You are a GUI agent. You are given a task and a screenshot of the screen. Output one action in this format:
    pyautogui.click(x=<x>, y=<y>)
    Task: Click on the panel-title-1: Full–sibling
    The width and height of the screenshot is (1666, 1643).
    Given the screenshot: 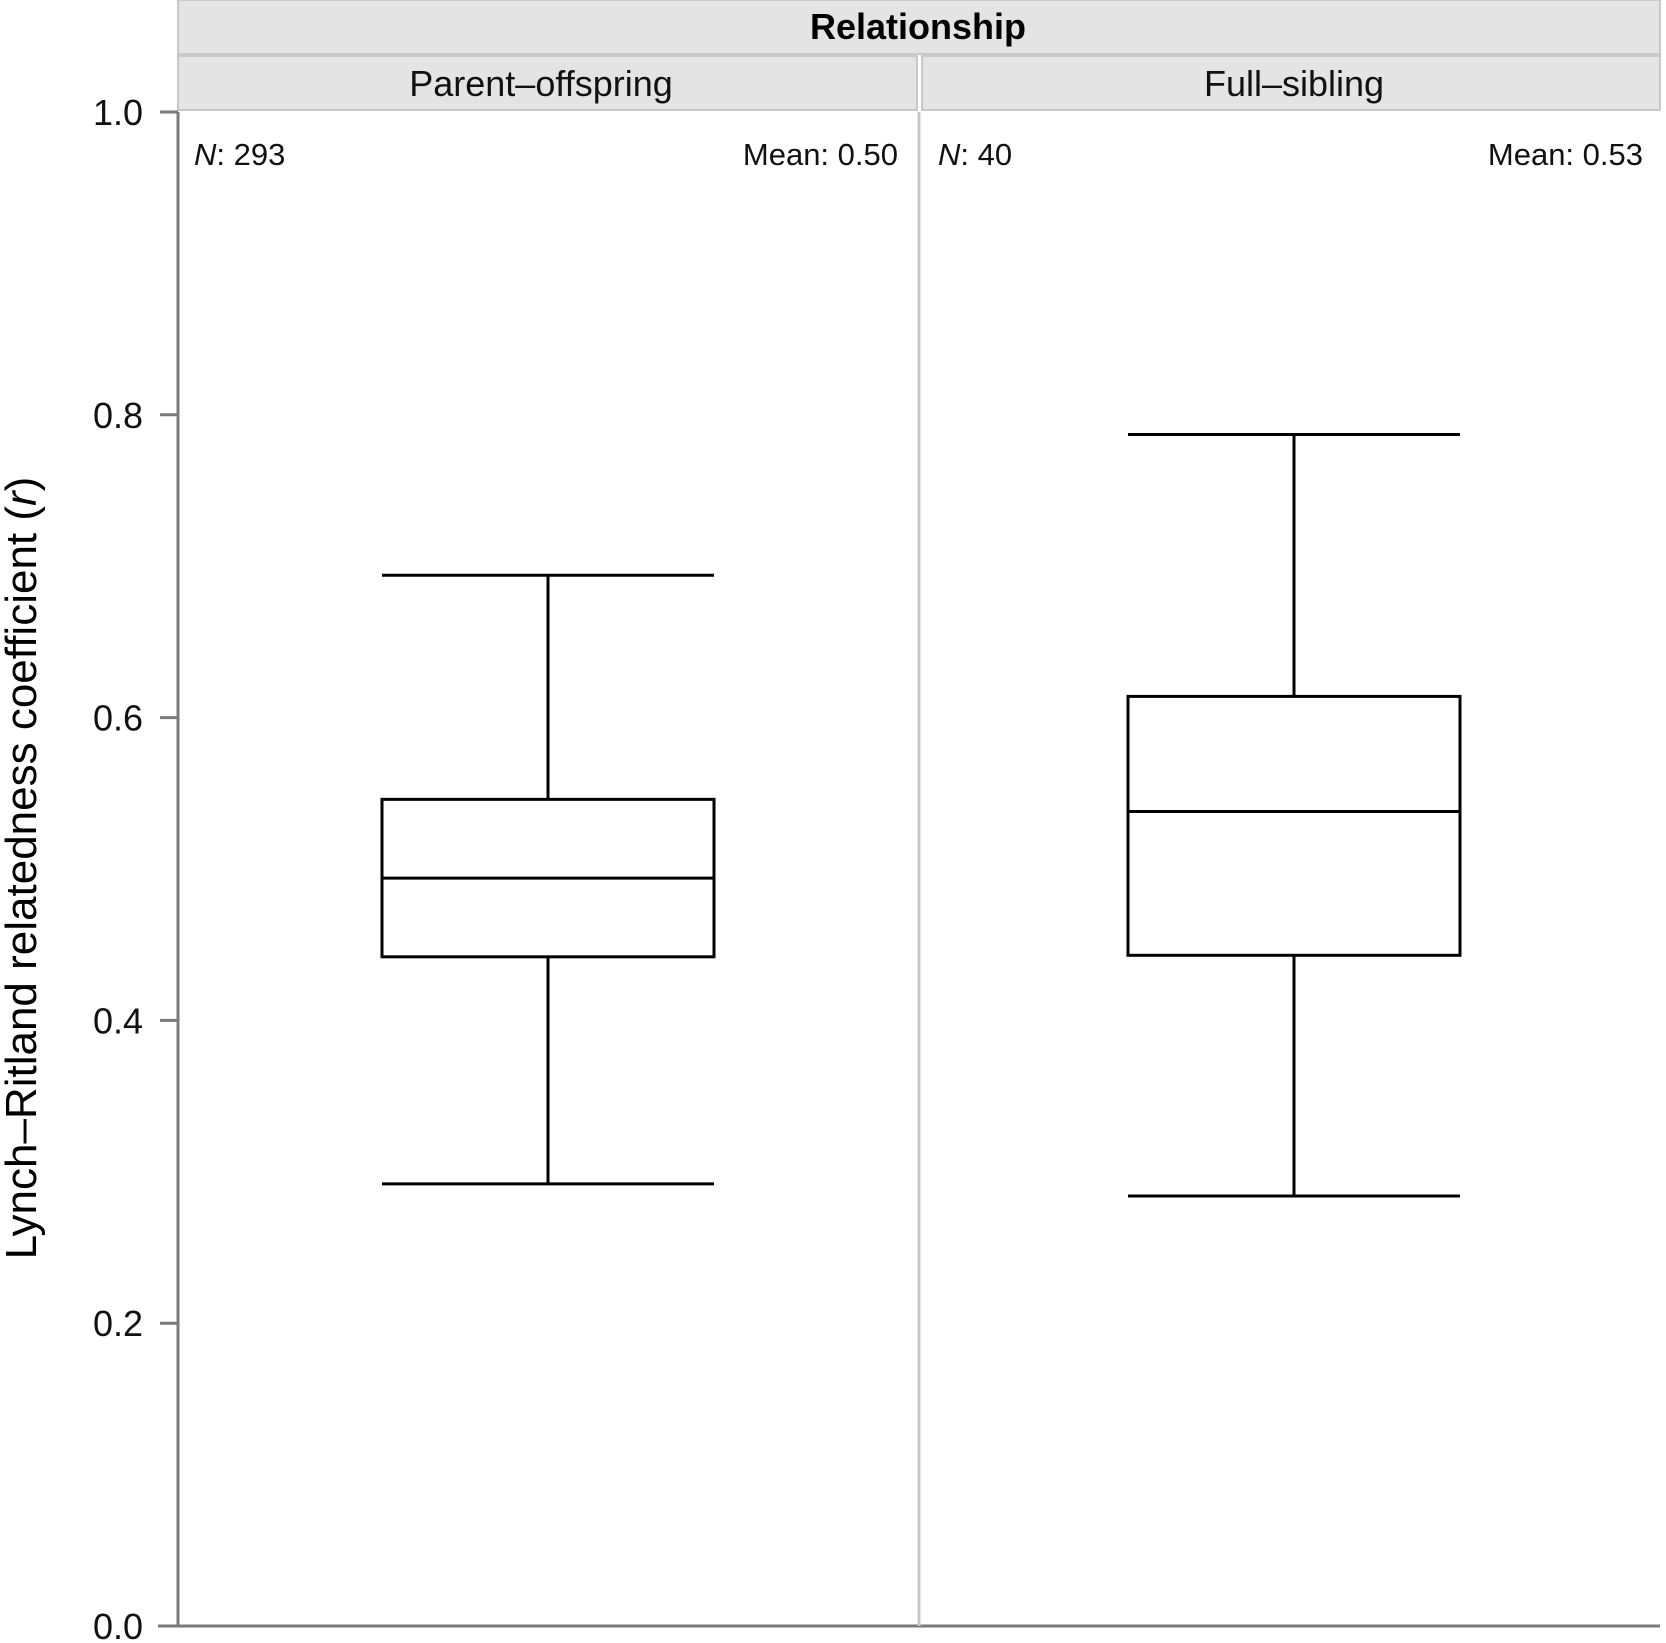 What is the action you would take?
    pyautogui.click(x=1294, y=83)
    